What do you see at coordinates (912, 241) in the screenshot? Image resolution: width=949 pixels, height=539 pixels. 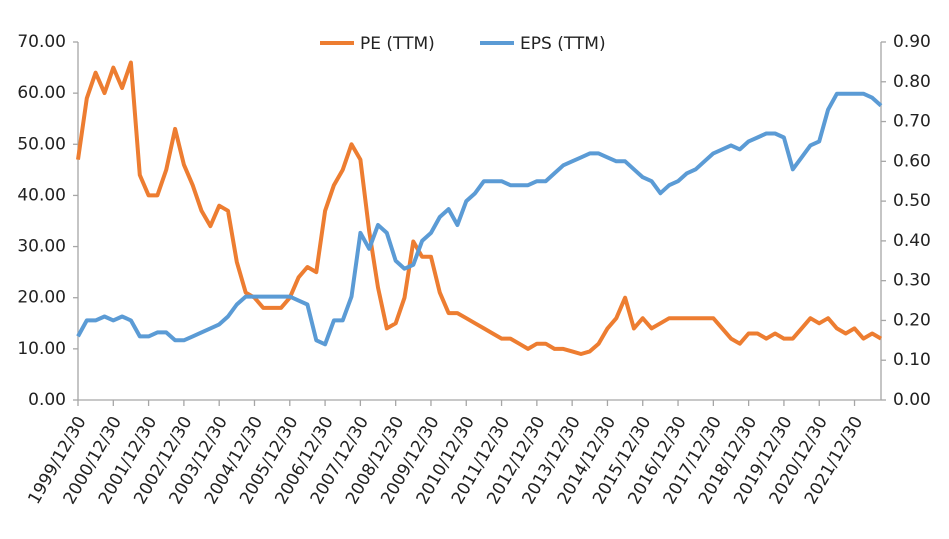 I see `y2-tick-label: 0.40` at bounding box center [912, 241].